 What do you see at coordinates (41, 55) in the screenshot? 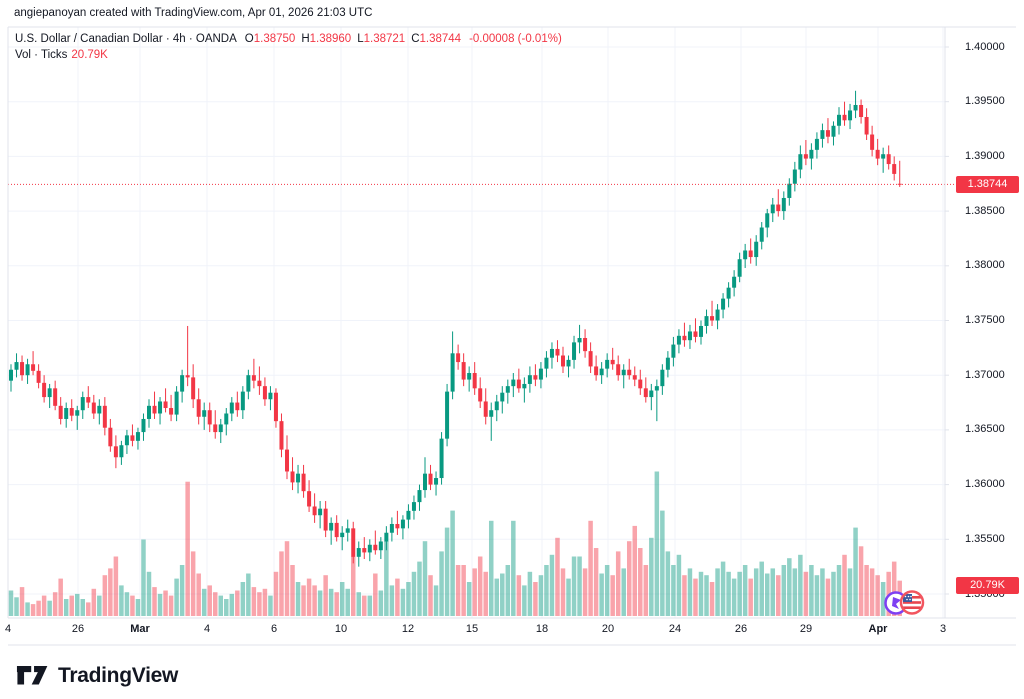
I see `volume-indicator-label: Vol · Ticks` at bounding box center [41, 55].